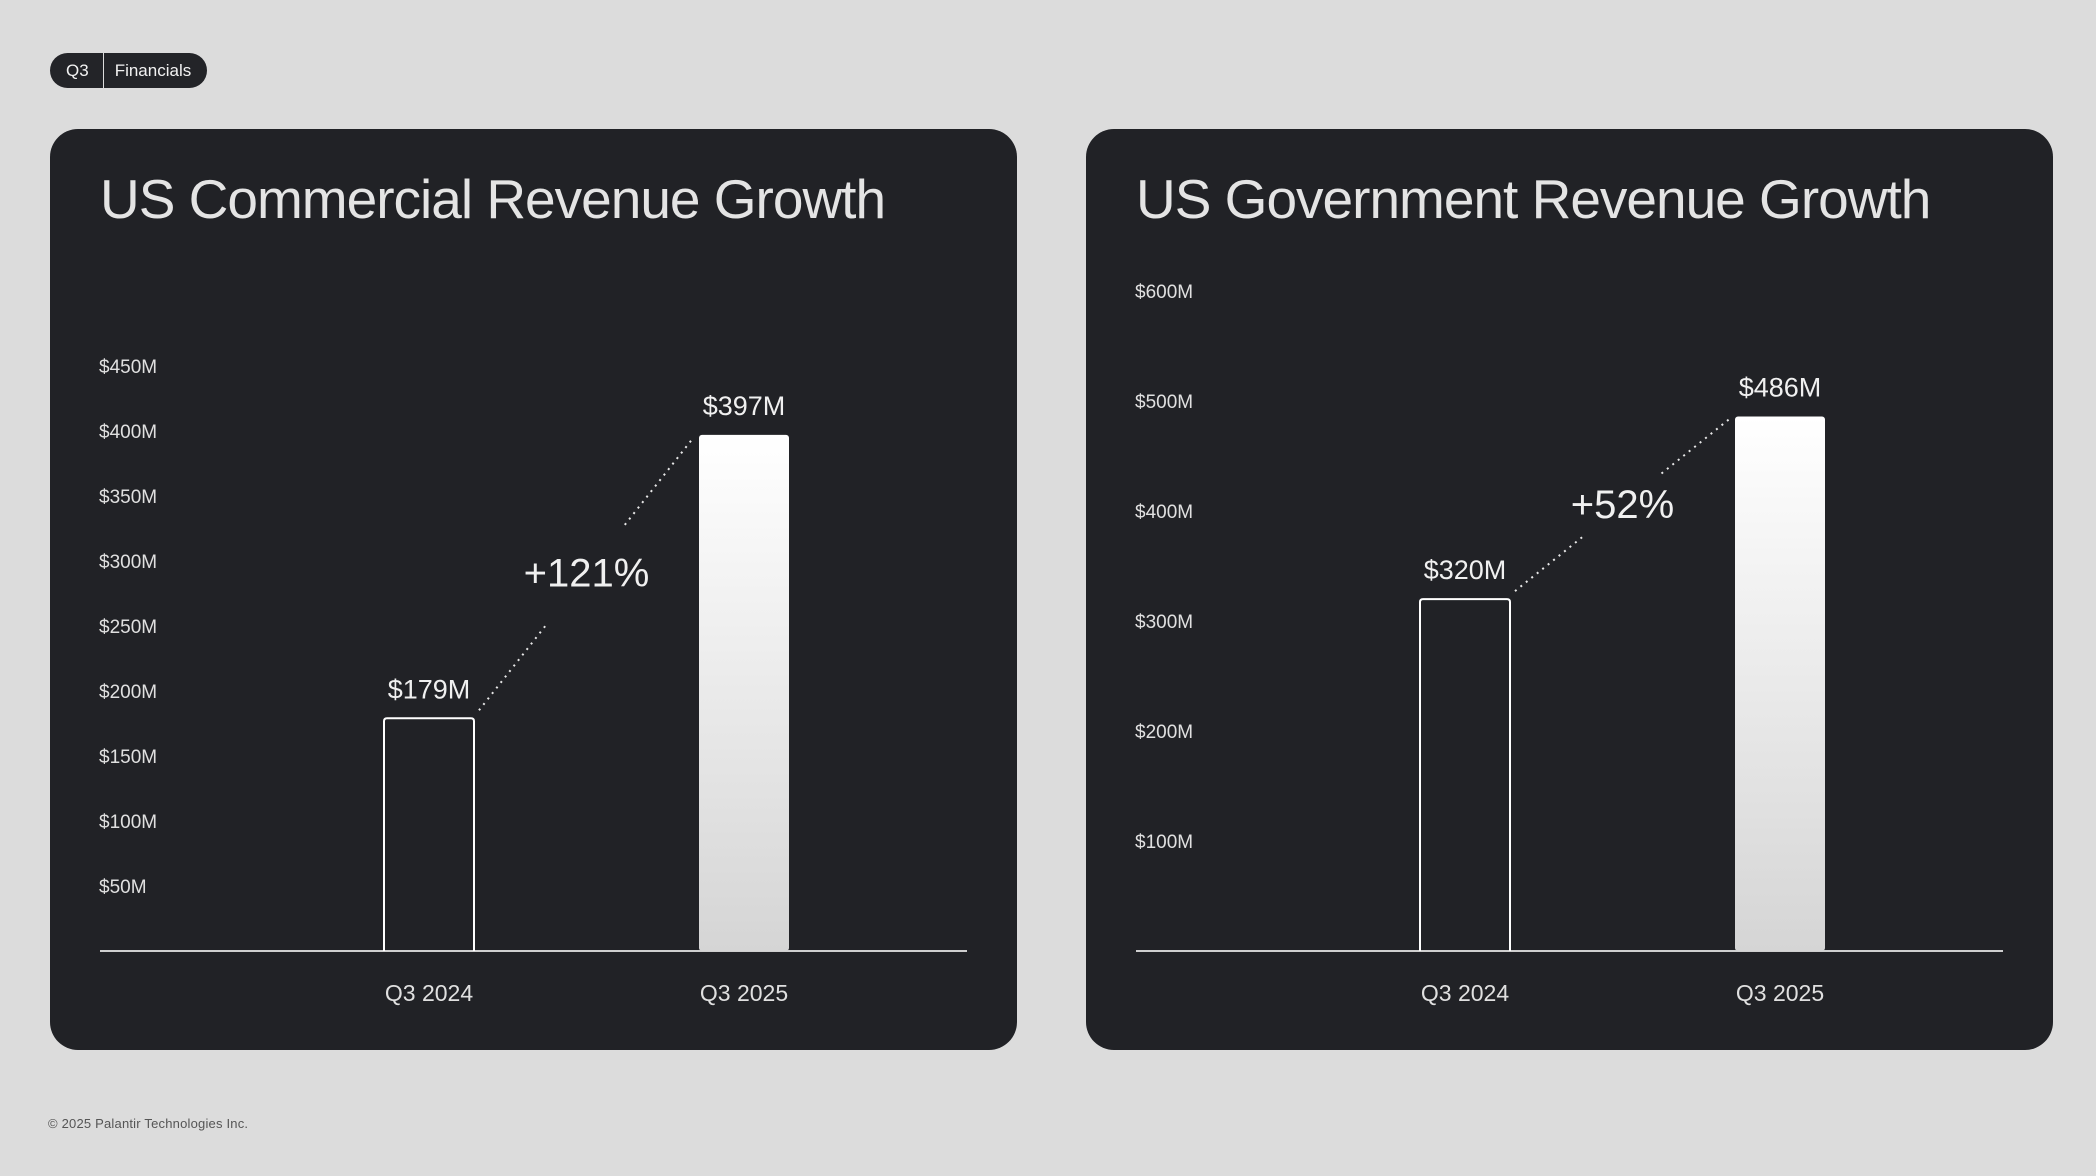 Image resolution: width=2096 pixels, height=1176 pixels. What do you see at coordinates (148, 1123) in the screenshot?
I see `copyright-footer: © 2025 Palantir Technologies Inc.` at bounding box center [148, 1123].